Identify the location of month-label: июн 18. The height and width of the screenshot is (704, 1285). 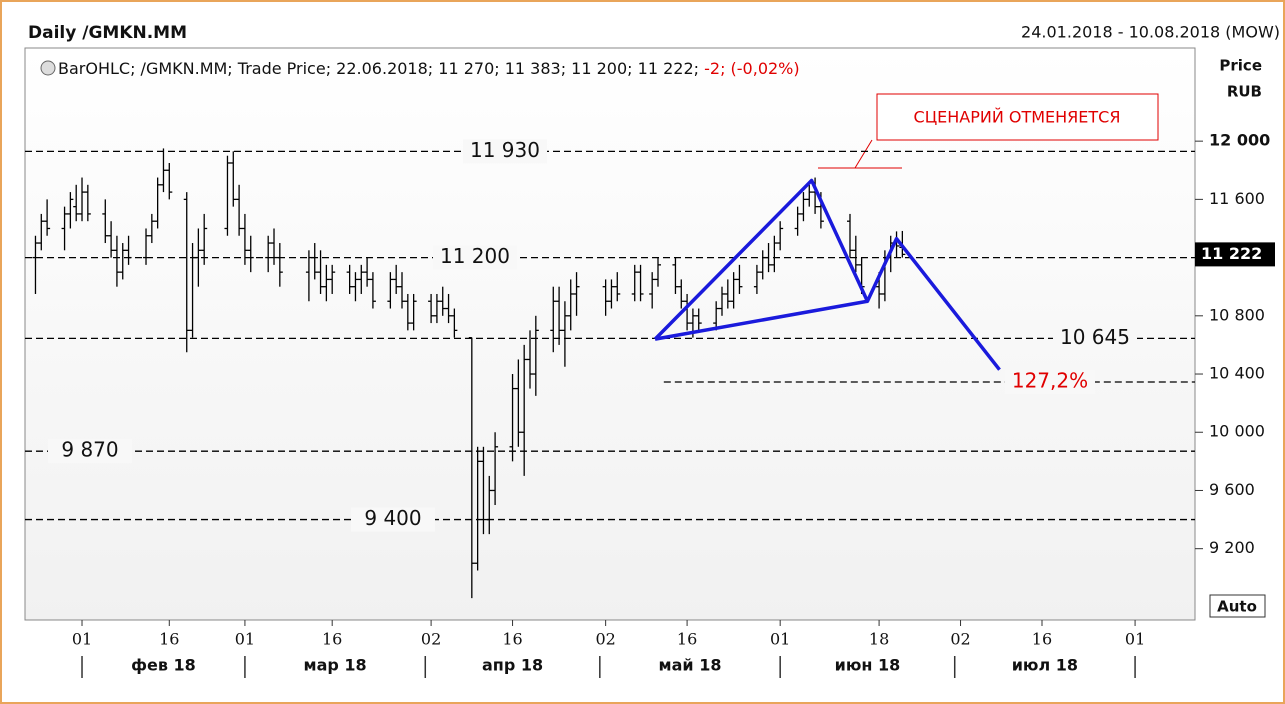
(868, 665).